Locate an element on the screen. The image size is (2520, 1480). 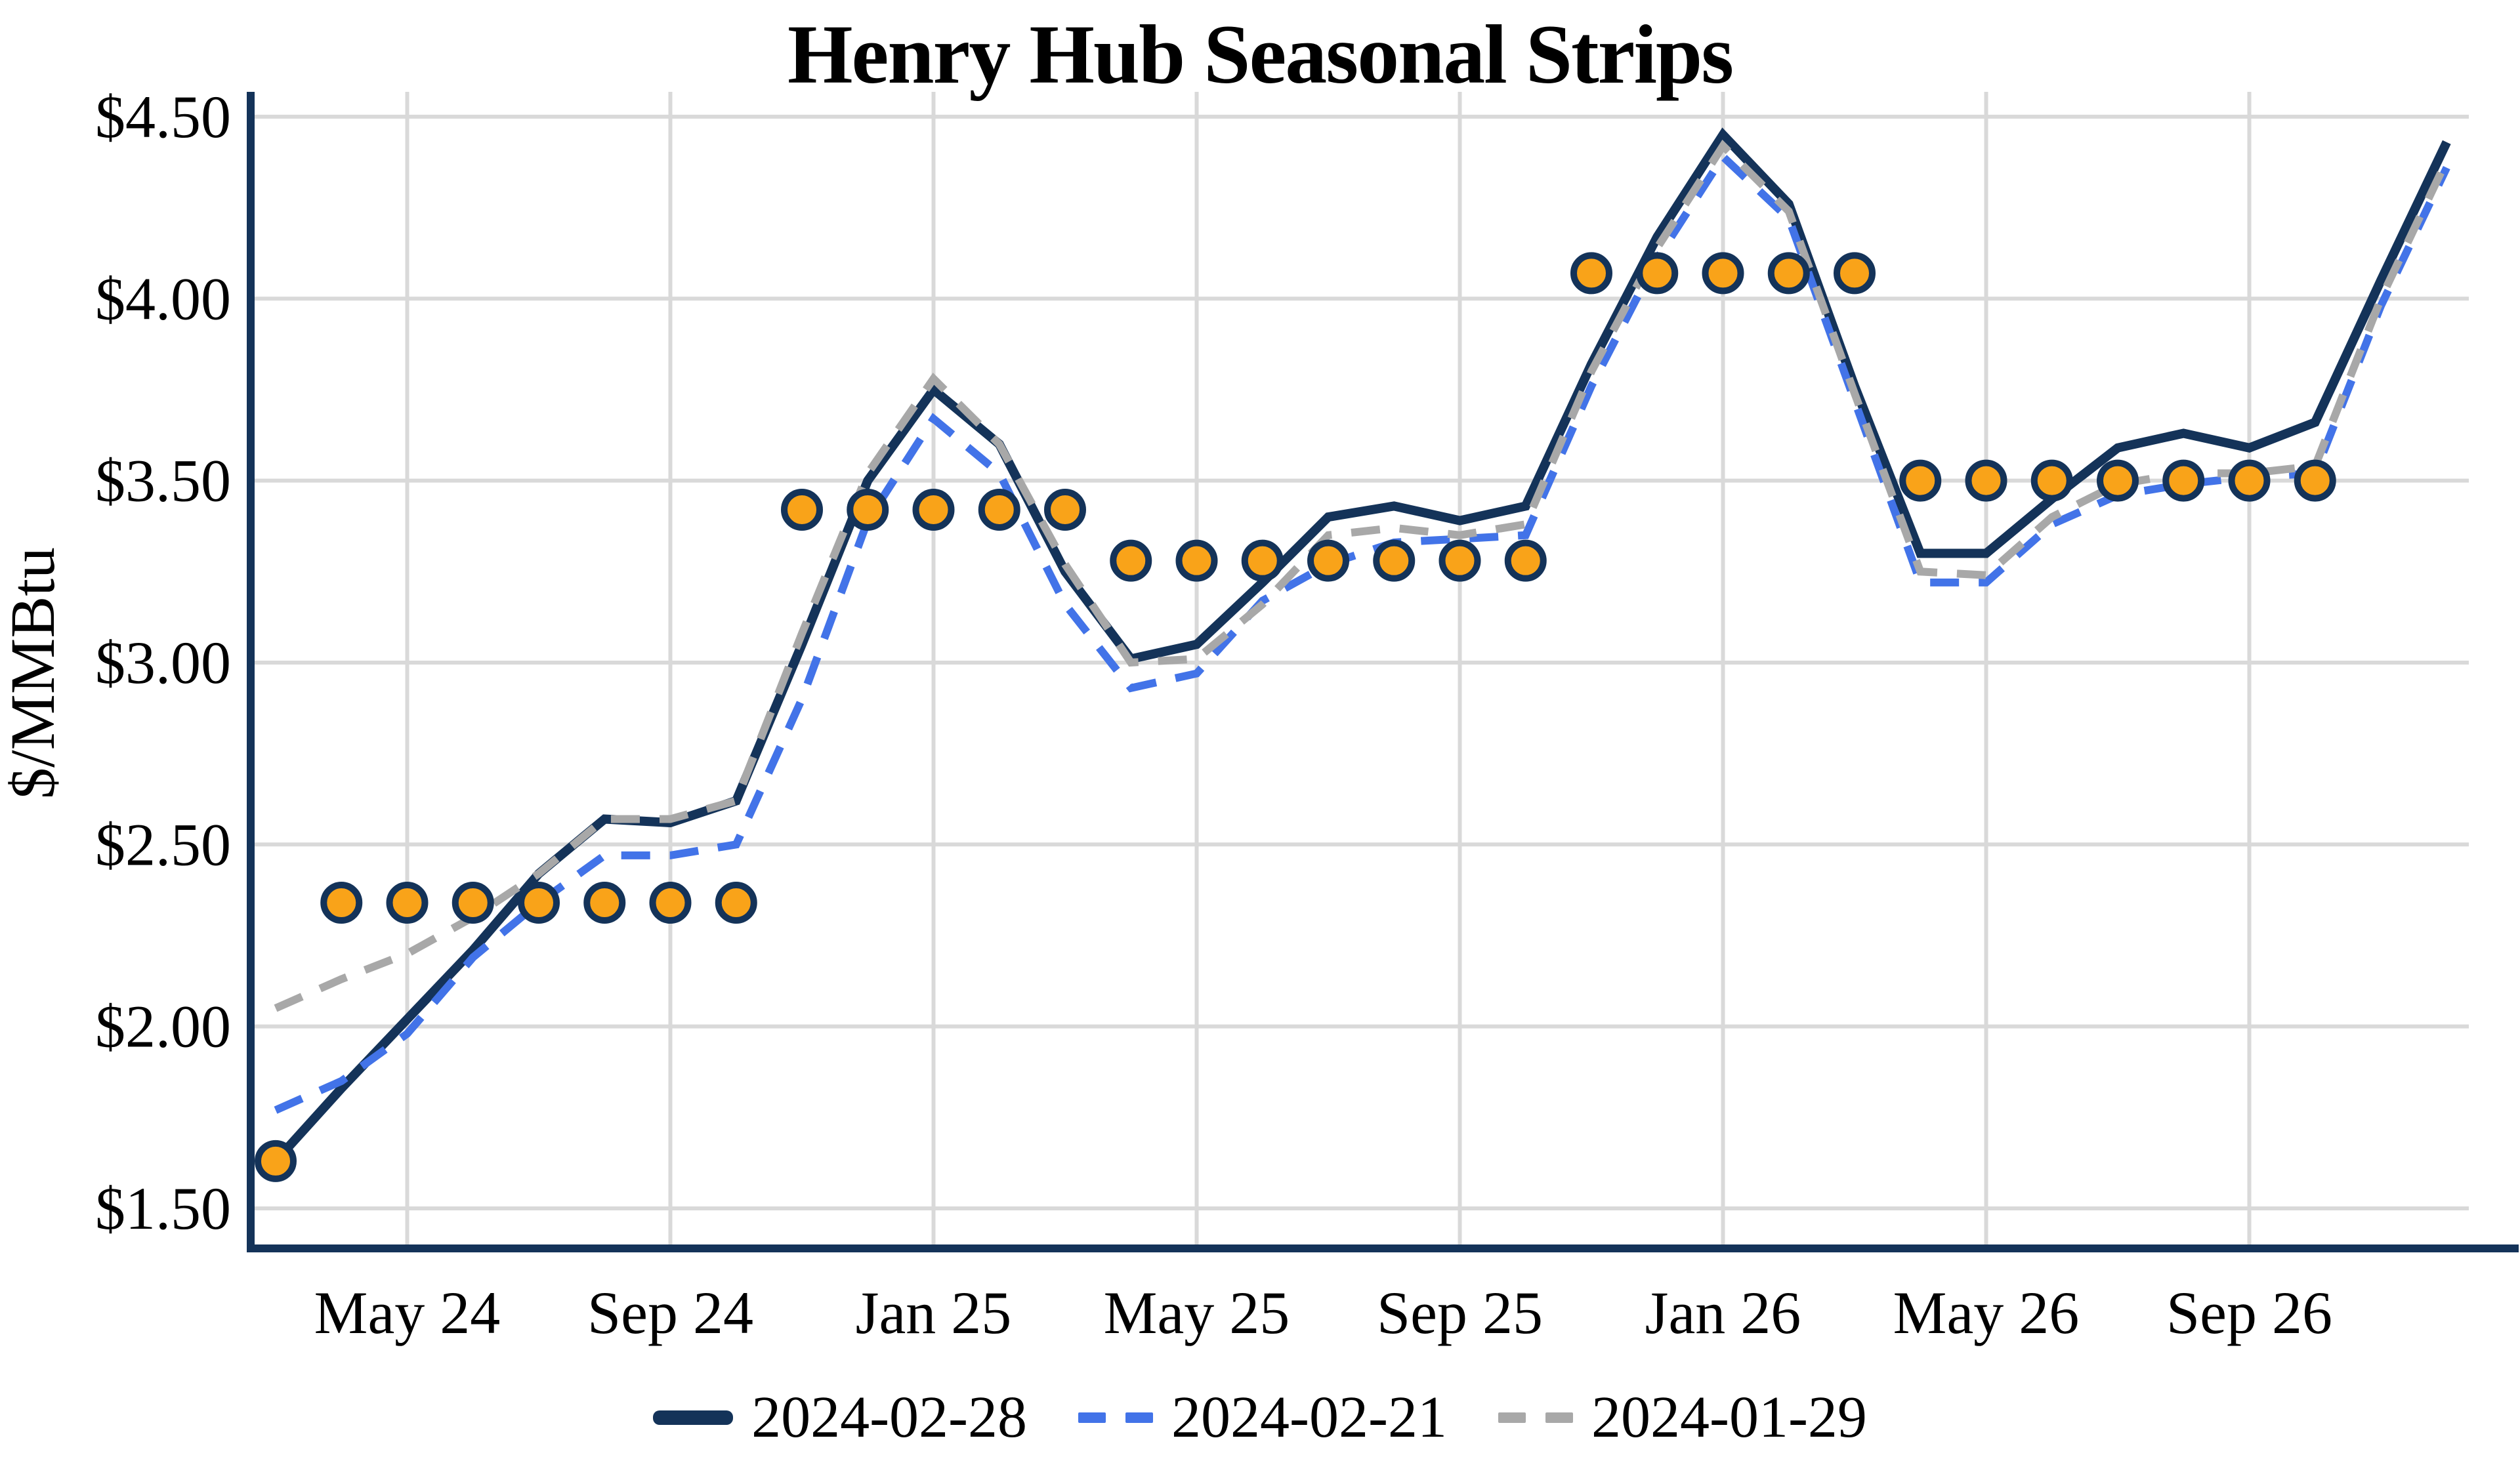
legend-item-2024-02-21: 2024-02-21 is located at coordinates (1262, 1417).